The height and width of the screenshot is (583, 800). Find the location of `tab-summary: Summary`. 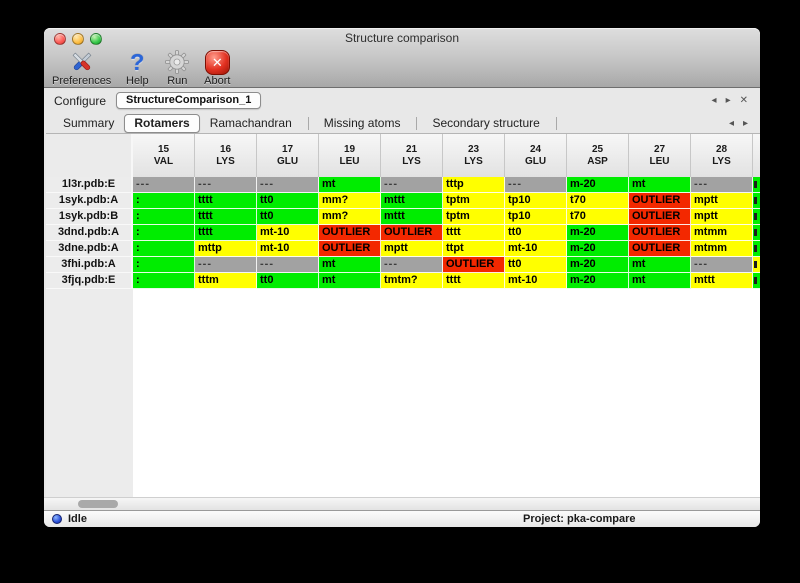

tab-summary: Summary is located at coordinates (89, 122).